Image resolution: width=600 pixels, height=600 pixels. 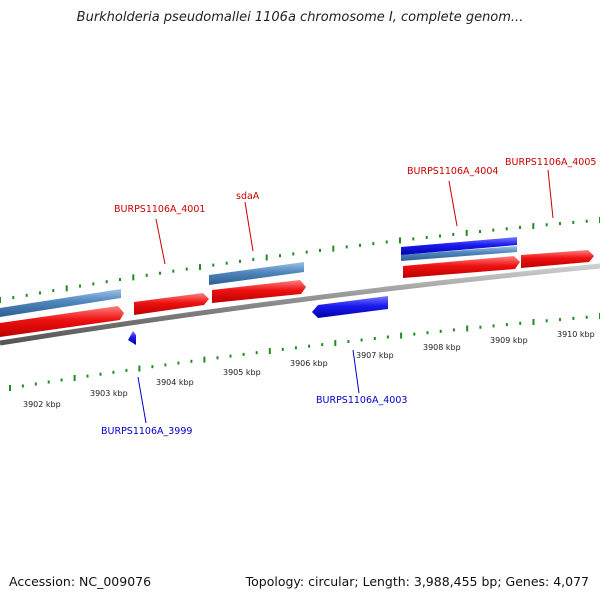 I want to click on ruler-label: 3904 kbp, so click(x=175, y=382).